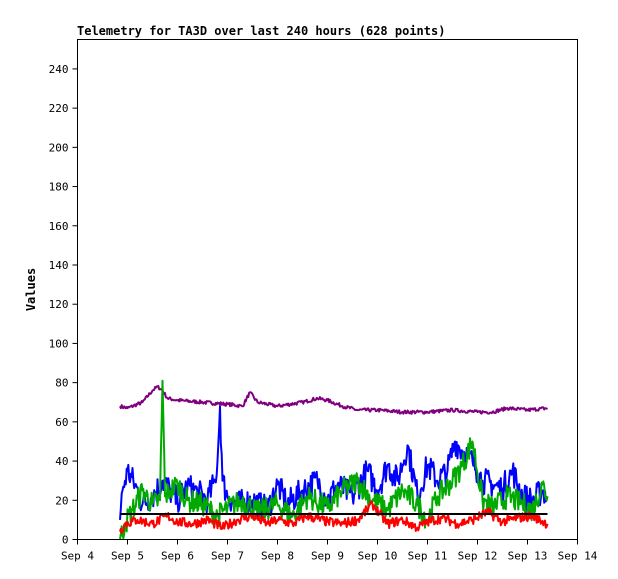 The image size is (618, 579). Describe the element at coordinates (61, 383) in the screenshot. I see `y-tick-label: 80` at that location.